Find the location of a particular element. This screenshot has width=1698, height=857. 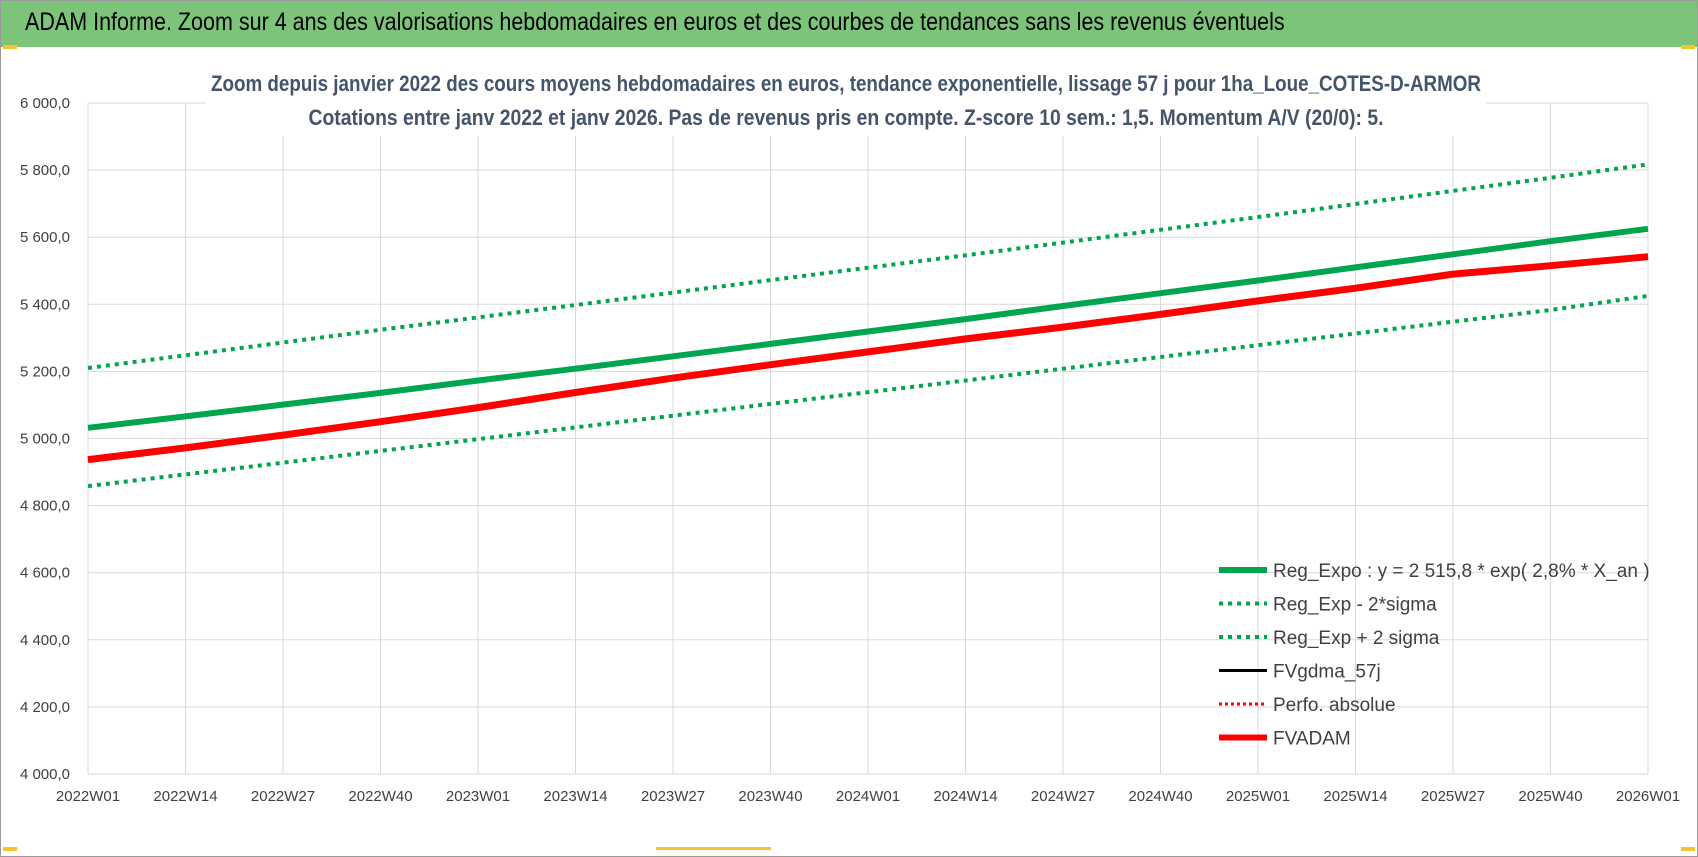

y-tick-label: 4 600,0 is located at coordinates (45, 573).